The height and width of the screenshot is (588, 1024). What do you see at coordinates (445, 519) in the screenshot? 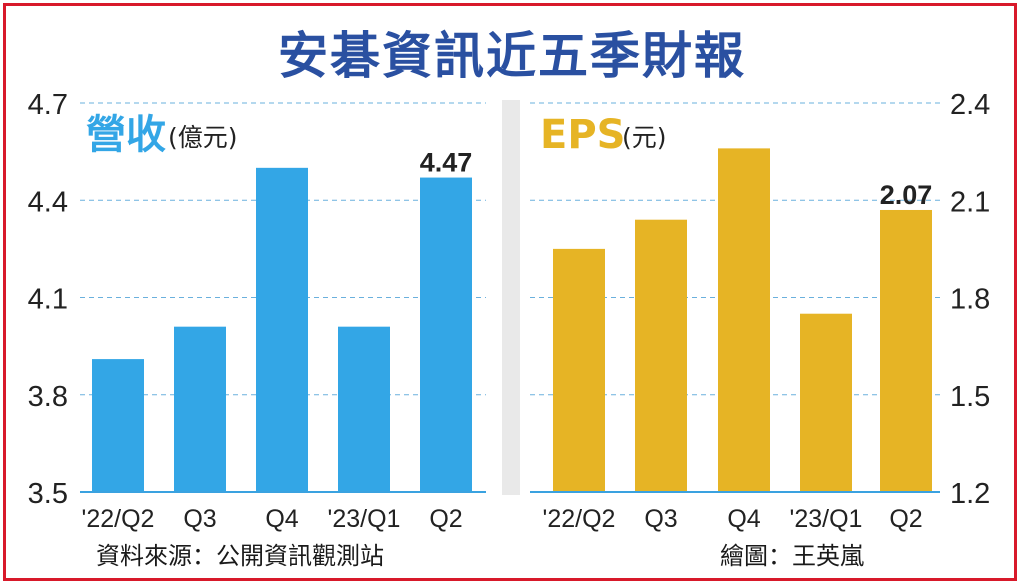
I see `revenue-category-label: Q2` at bounding box center [445, 519].